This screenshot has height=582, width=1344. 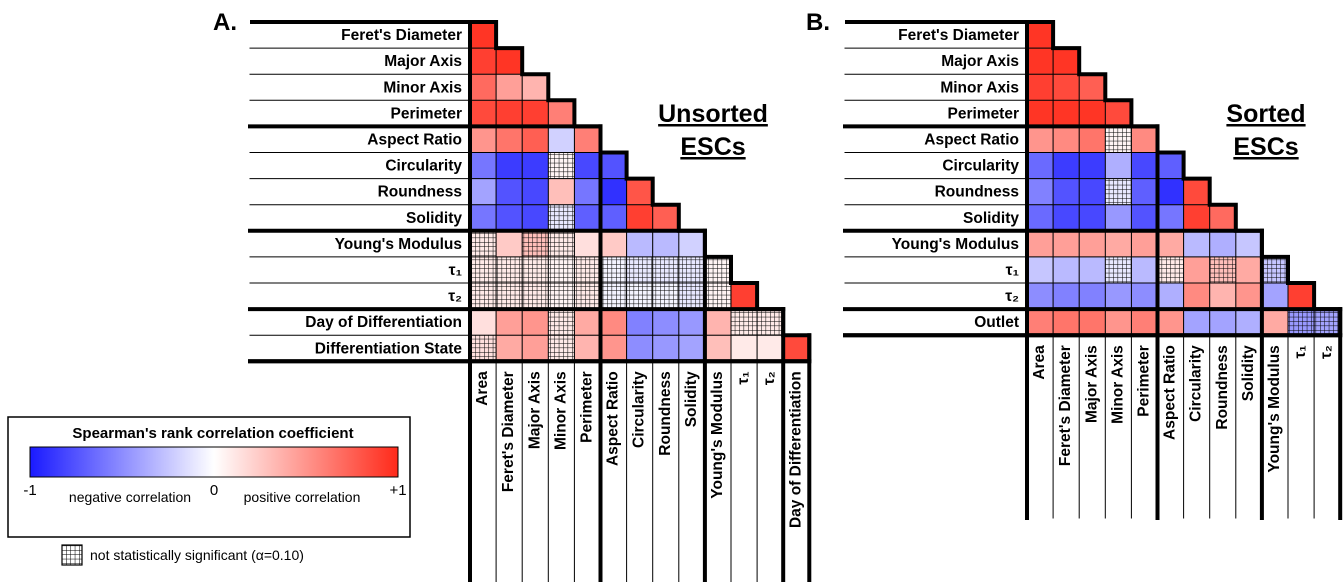 What do you see at coordinates (414, 140) in the screenshot?
I see `row-label: Aspect Ratio` at bounding box center [414, 140].